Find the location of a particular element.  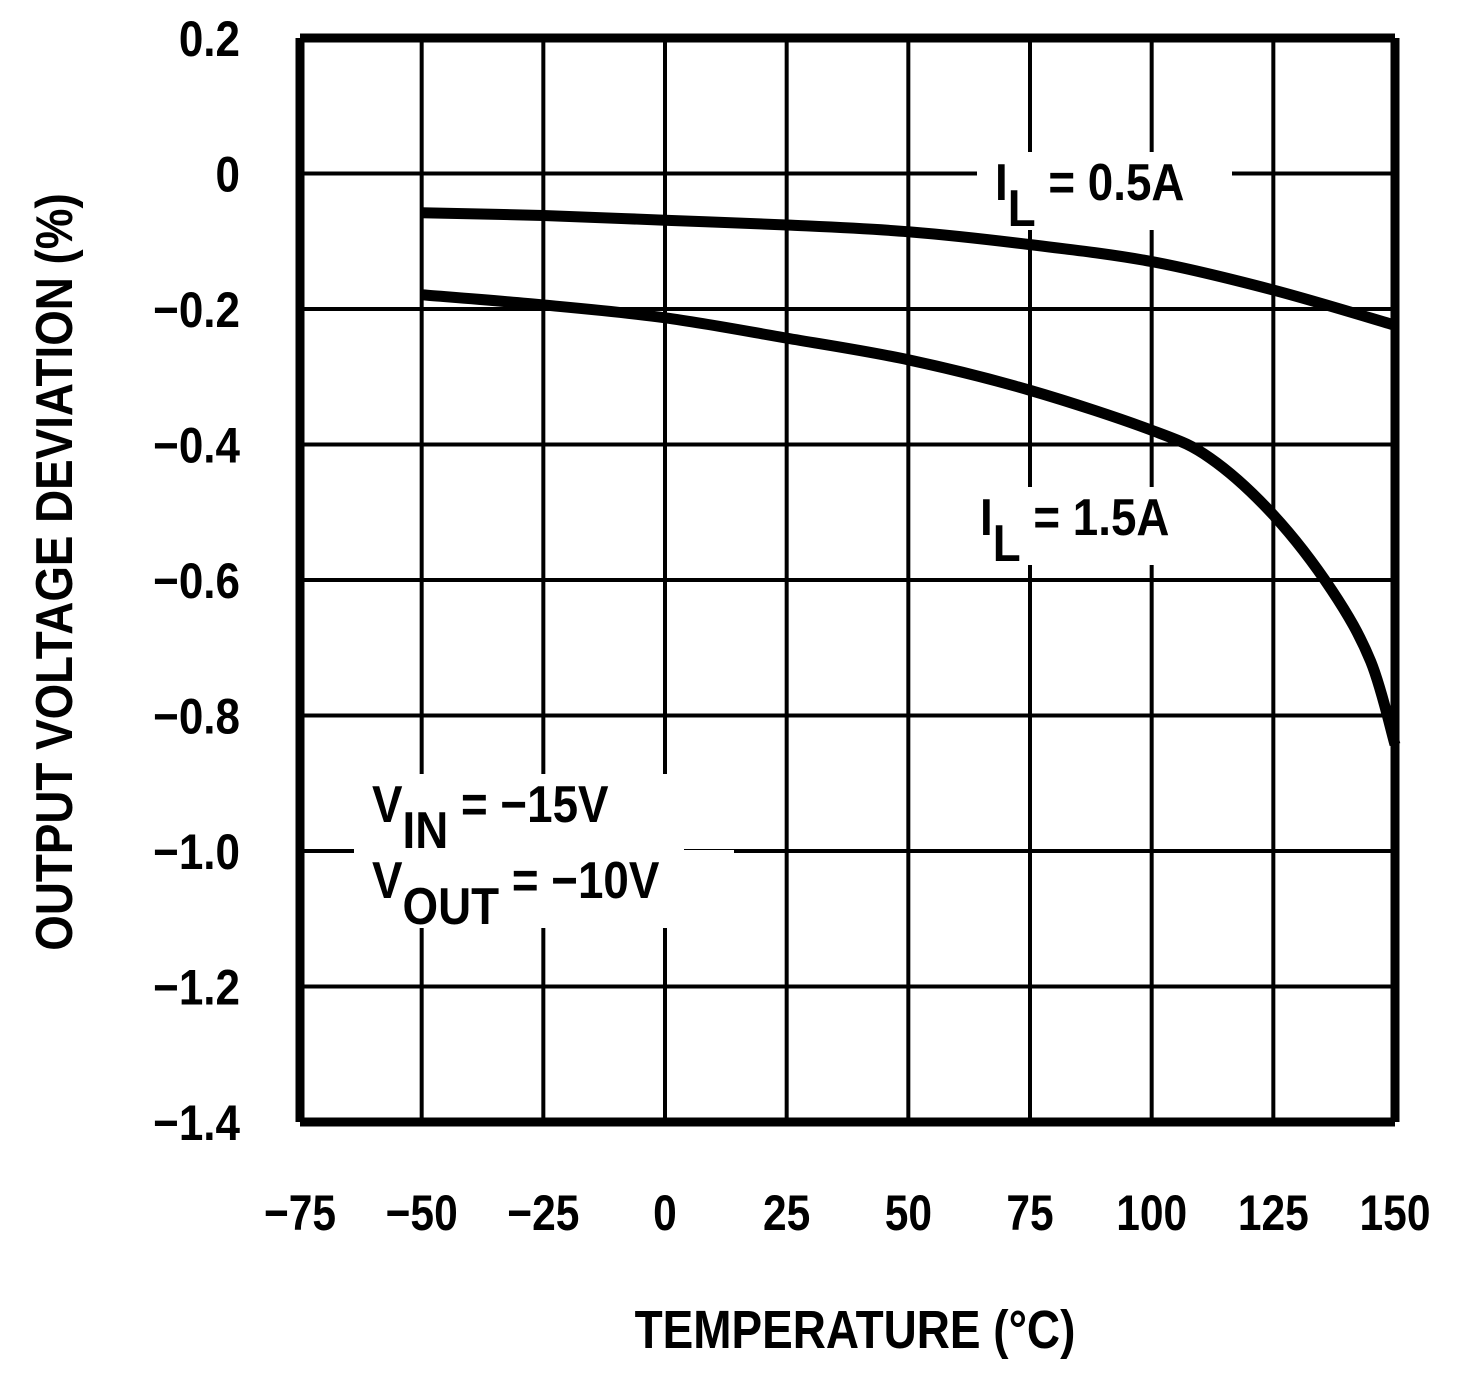

annotation-vin-text: VIN = −15V is located at coordinates (490, 817).